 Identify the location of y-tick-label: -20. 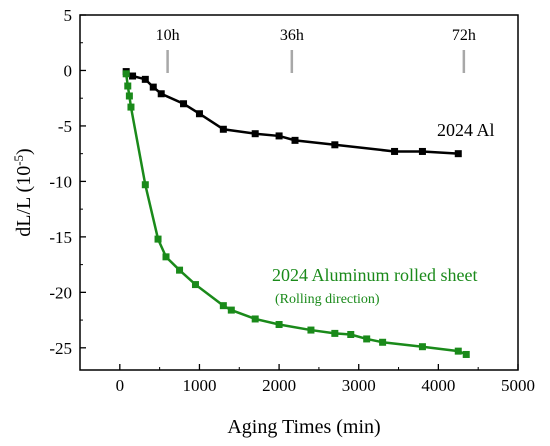
(60, 292).